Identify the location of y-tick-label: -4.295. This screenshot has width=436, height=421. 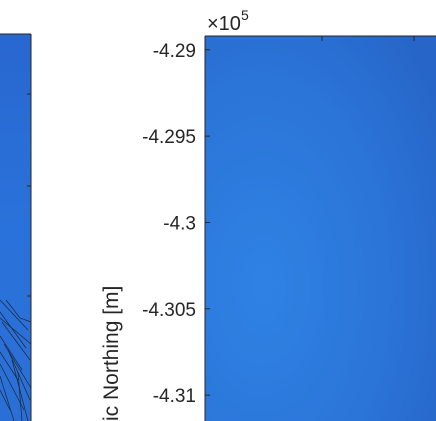
(169, 137).